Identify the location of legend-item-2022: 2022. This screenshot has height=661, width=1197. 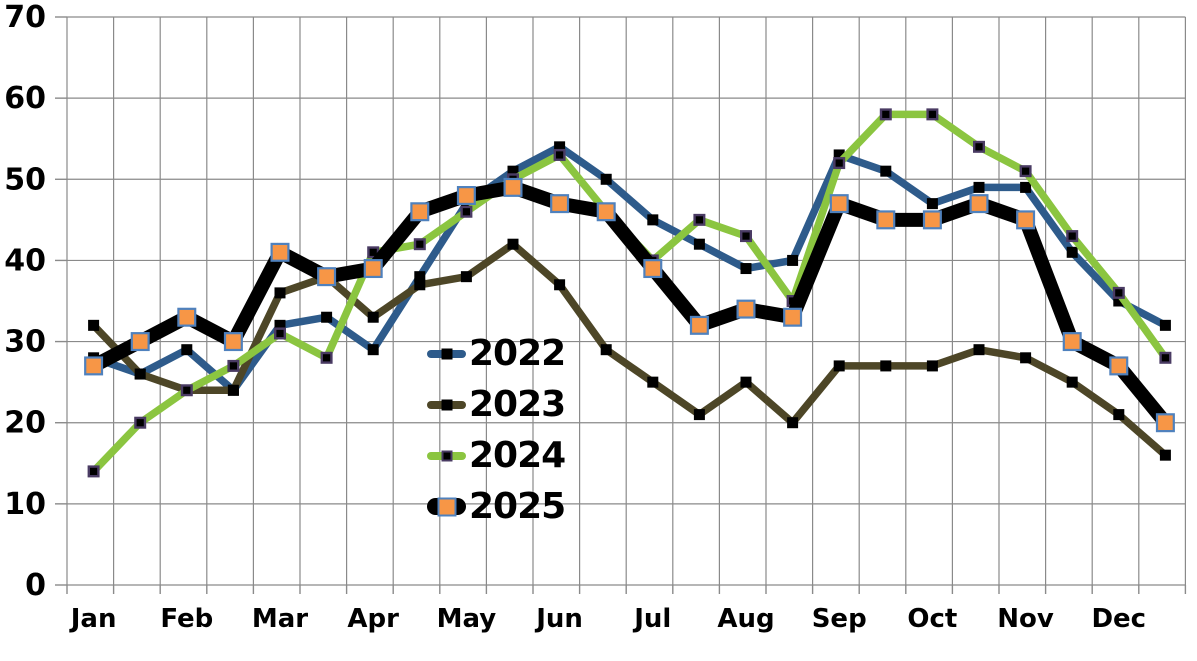
(496, 353).